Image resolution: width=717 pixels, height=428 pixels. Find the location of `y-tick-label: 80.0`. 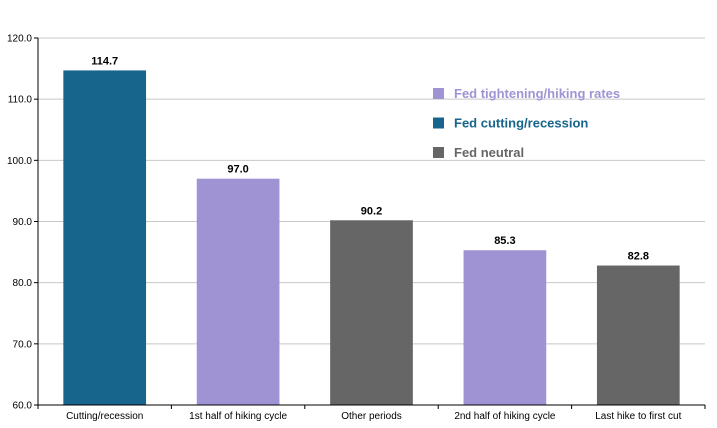

y-tick-label: 80.0 is located at coordinates (23, 283).